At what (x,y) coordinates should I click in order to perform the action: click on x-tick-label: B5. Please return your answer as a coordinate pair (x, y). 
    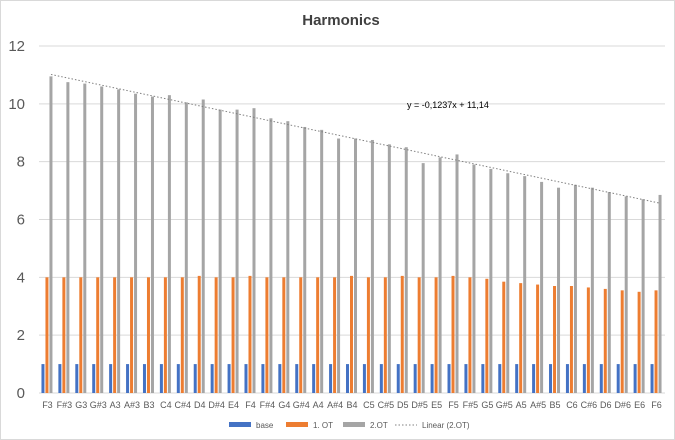
    Looking at the image, I should click on (555, 405).